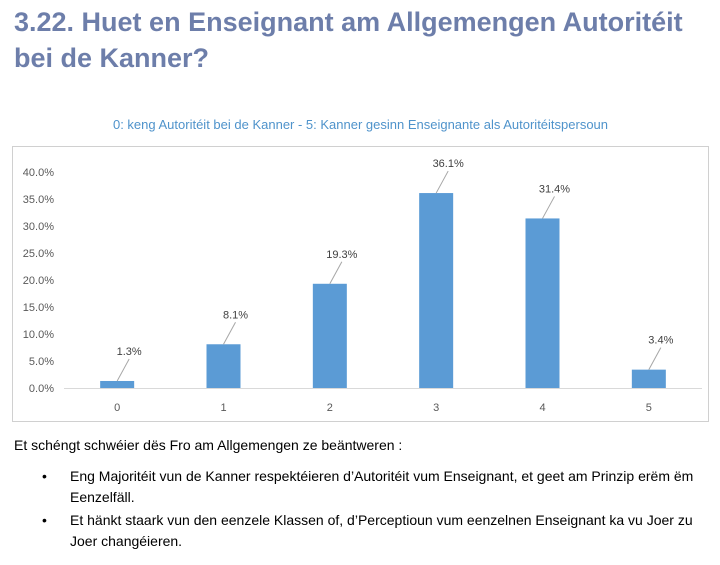  I want to click on data-label: 3.4%, so click(660, 341).